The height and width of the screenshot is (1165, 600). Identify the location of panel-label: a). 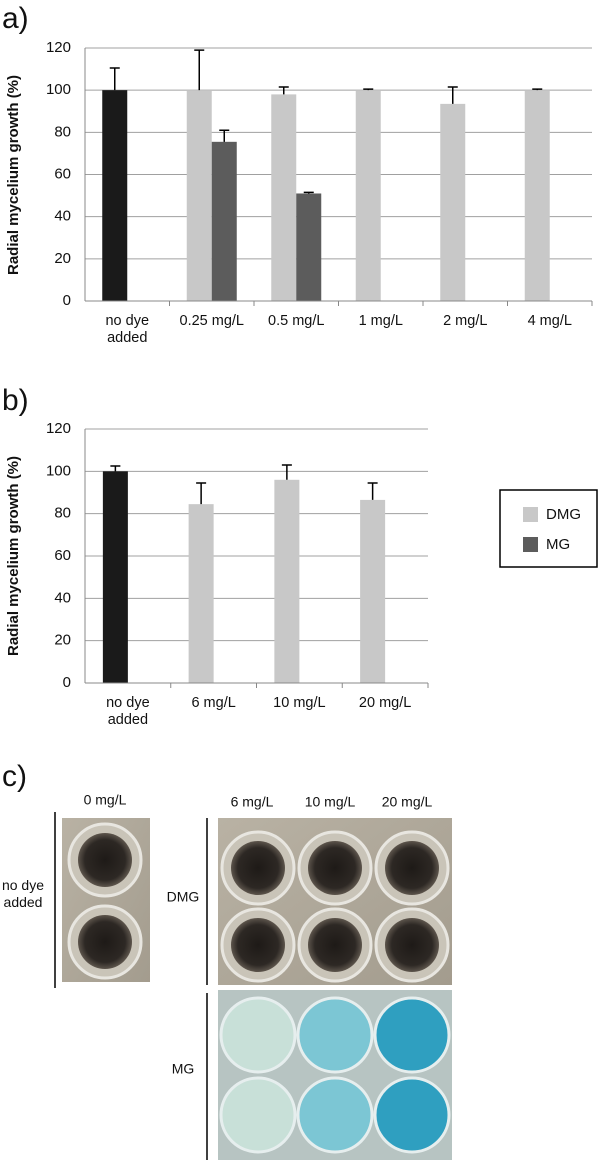
(15, 18).